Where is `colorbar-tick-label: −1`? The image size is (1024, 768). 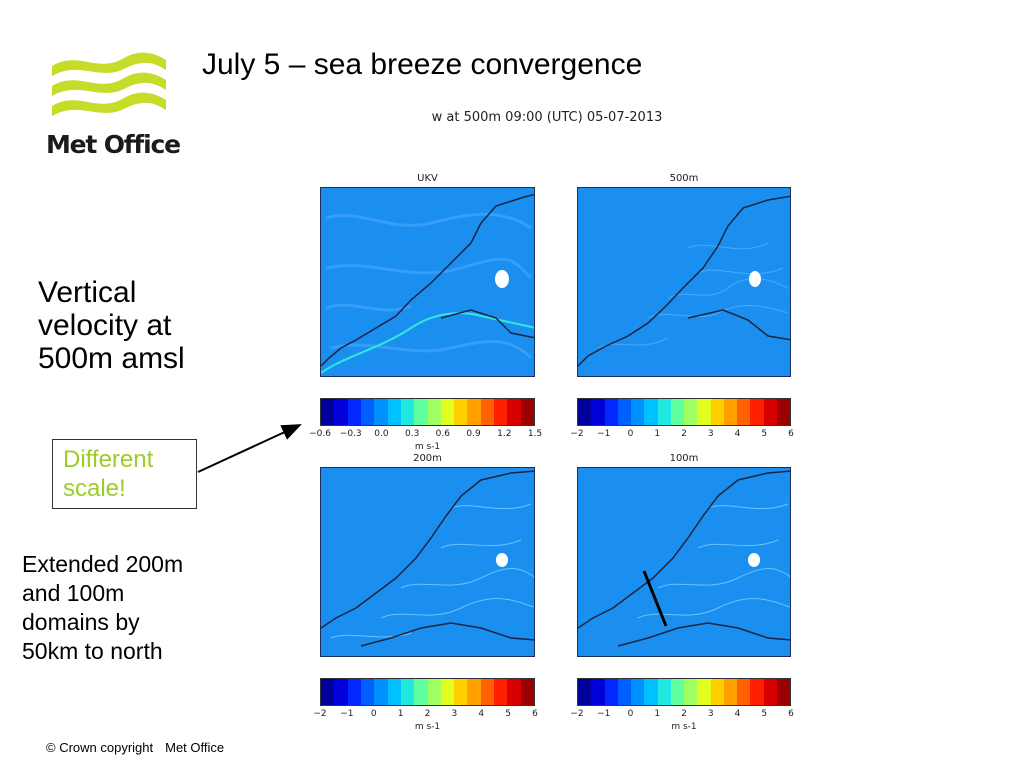
colorbar-tick-label: −1 is located at coordinates (347, 714).